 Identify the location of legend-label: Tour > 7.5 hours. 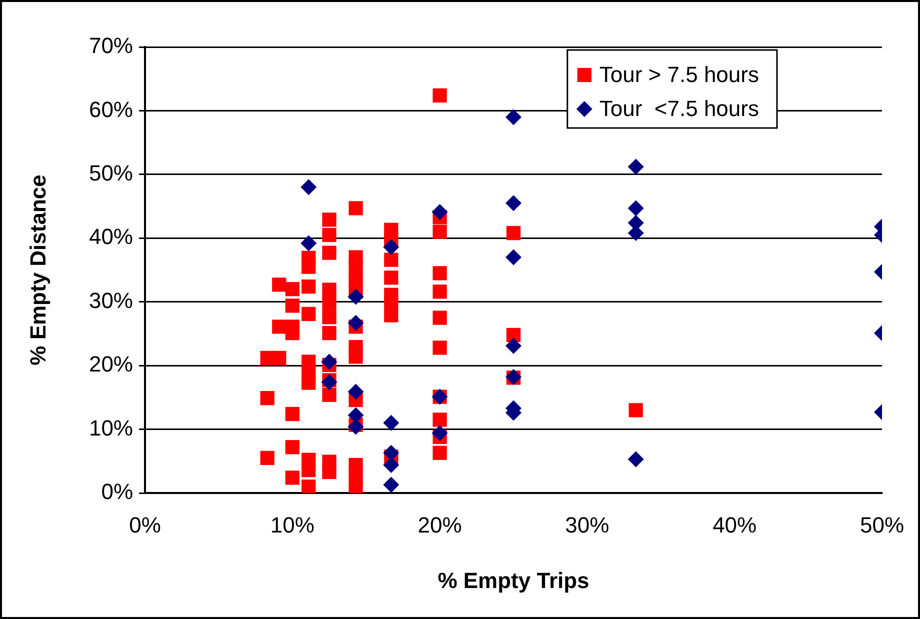
(679, 75).